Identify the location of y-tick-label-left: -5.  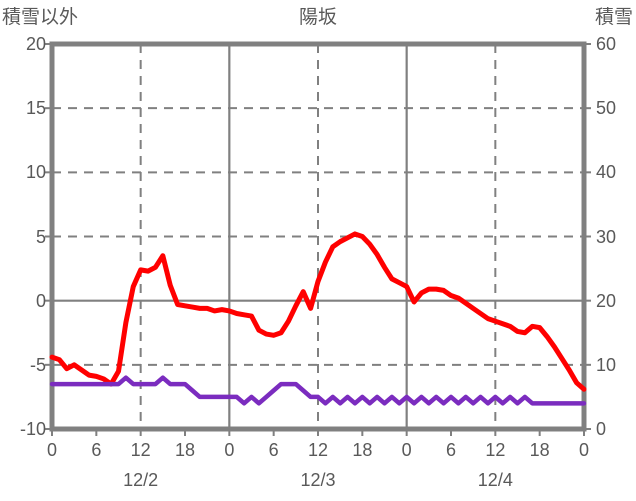
(37, 364).